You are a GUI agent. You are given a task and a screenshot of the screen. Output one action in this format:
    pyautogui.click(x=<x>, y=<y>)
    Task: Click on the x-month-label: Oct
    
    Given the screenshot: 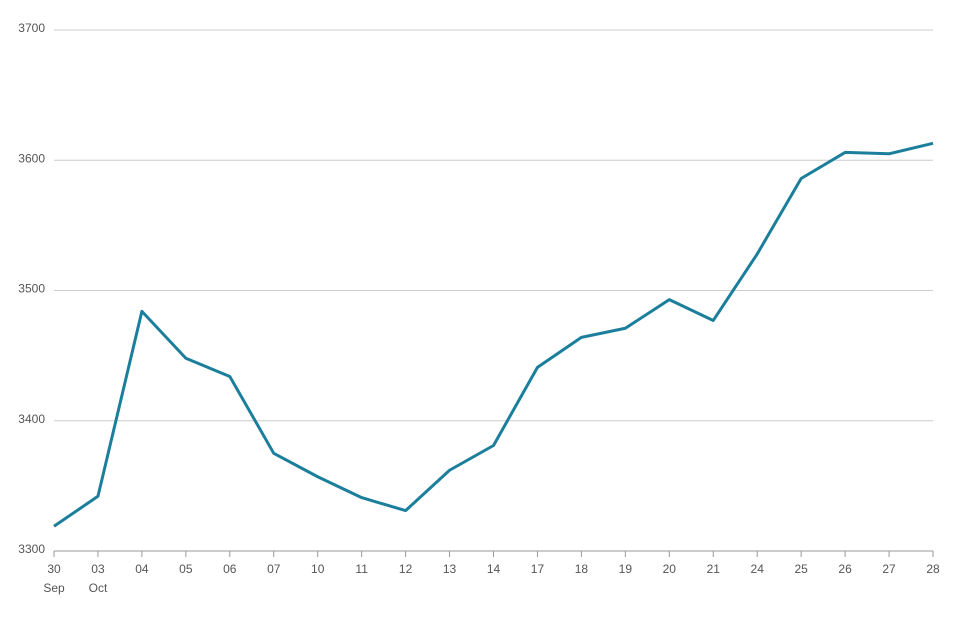 What is the action you would take?
    pyautogui.click(x=98, y=588)
    